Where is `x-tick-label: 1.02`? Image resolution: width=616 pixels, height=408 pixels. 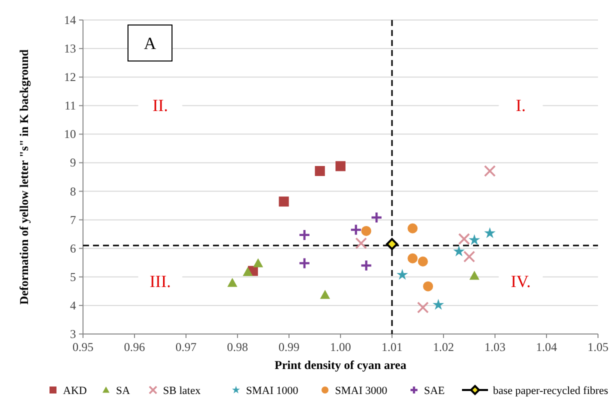
x-tick-label: 1.02 is located at coordinates (443, 347).